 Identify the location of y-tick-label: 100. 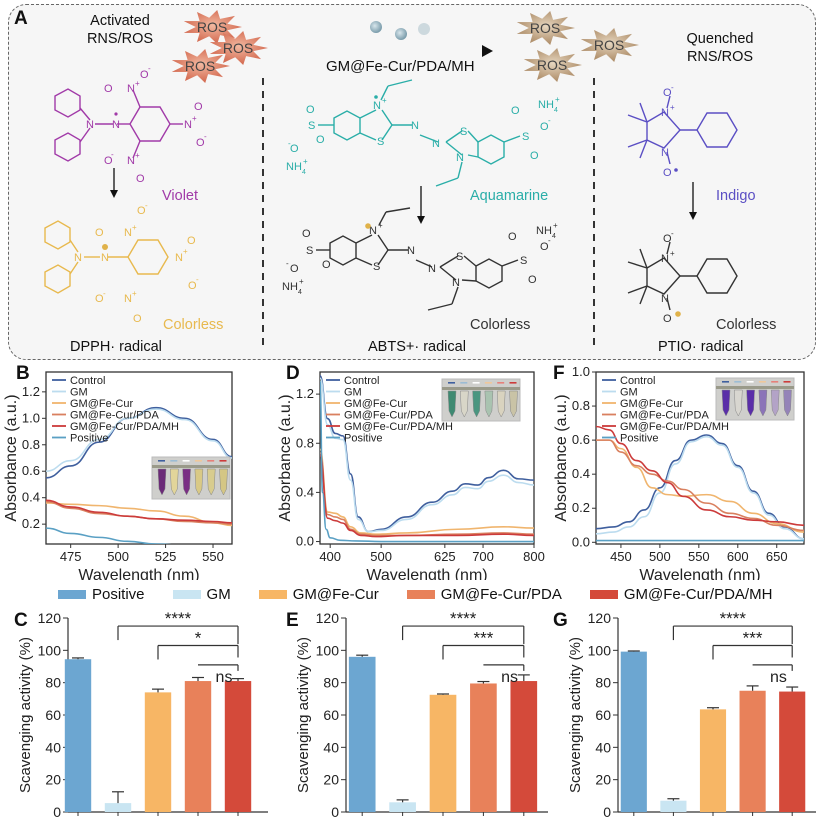
(328, 650).